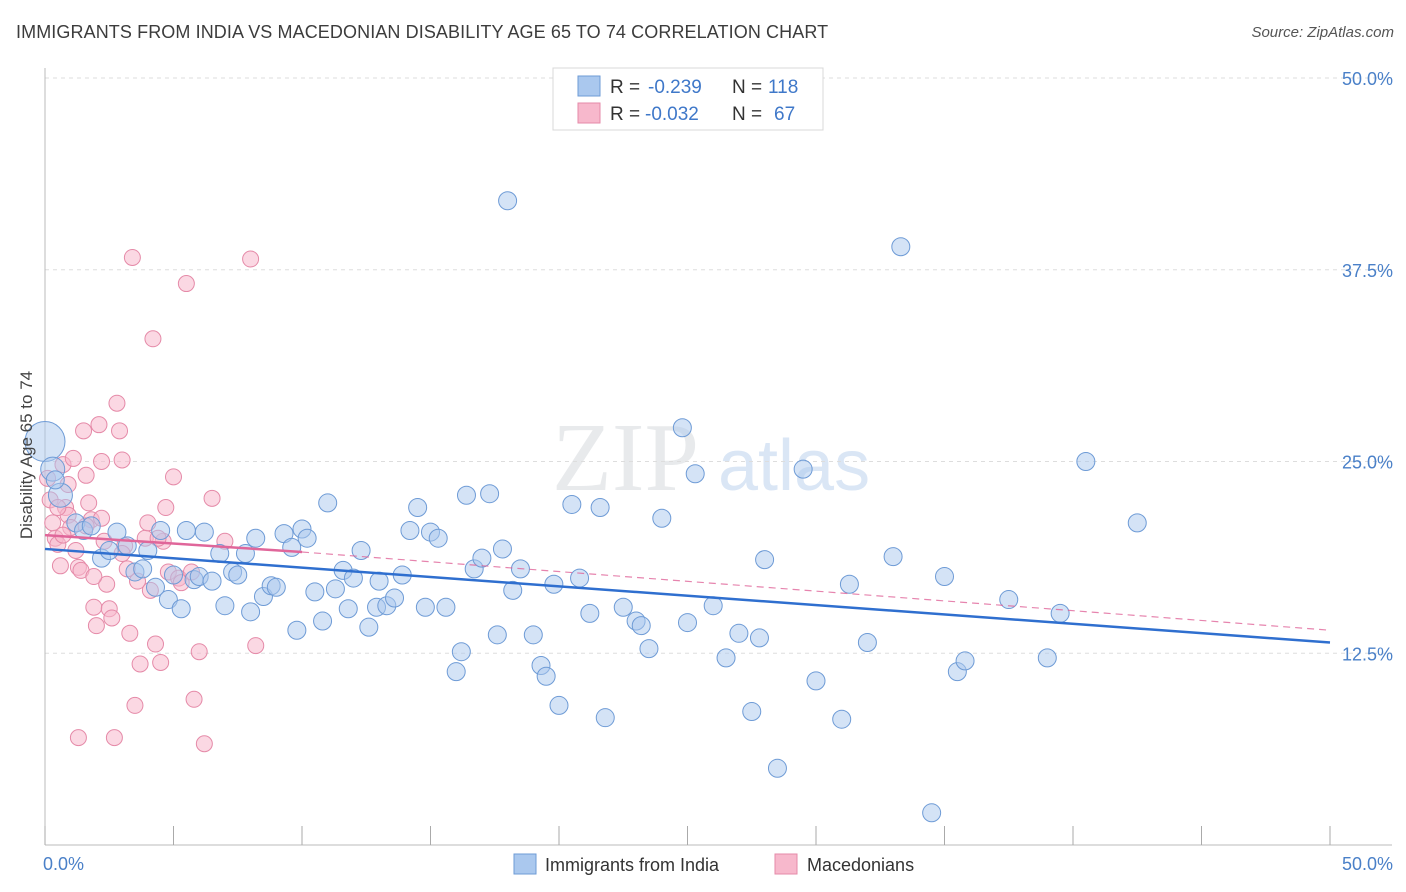  What do you see at coordinates (1367, 79) in the screenshot?
I see `y-tick-label: 50.0%` at bounding box center [1367, 79].